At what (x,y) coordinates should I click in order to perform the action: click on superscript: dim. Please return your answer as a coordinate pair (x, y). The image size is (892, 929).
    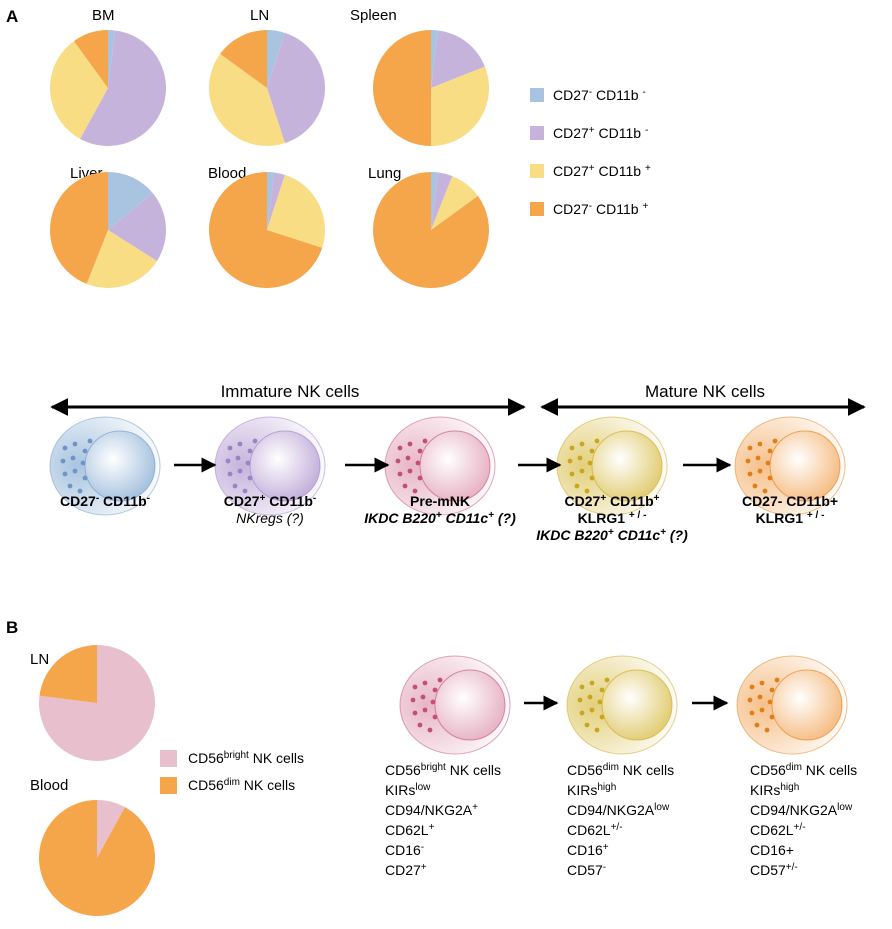
    Looking at the image, I should click on (611, 767).